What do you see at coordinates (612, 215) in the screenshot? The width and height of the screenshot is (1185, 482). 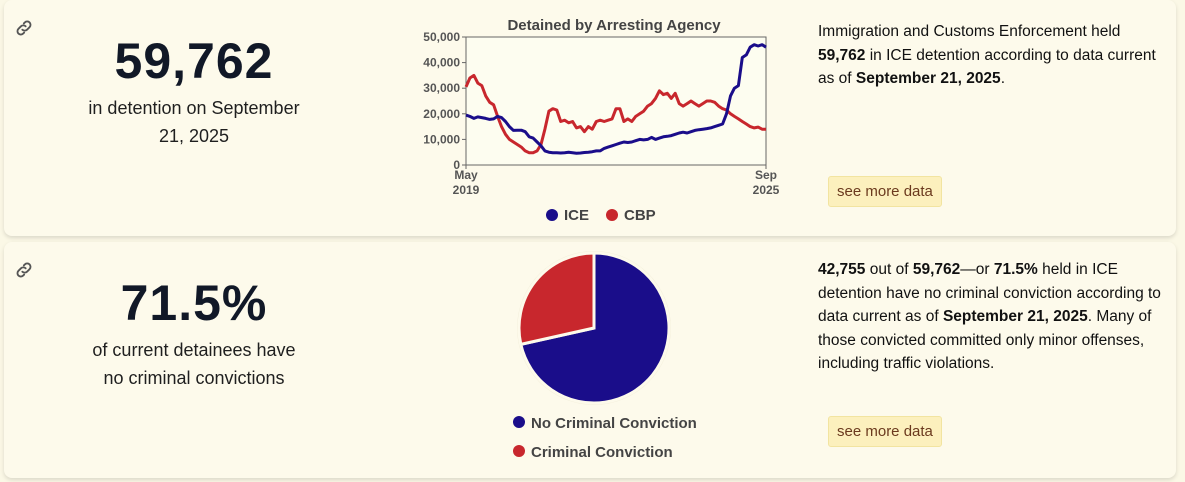 I see `legend-swatch-cbp` at bounding box center [612, 215].